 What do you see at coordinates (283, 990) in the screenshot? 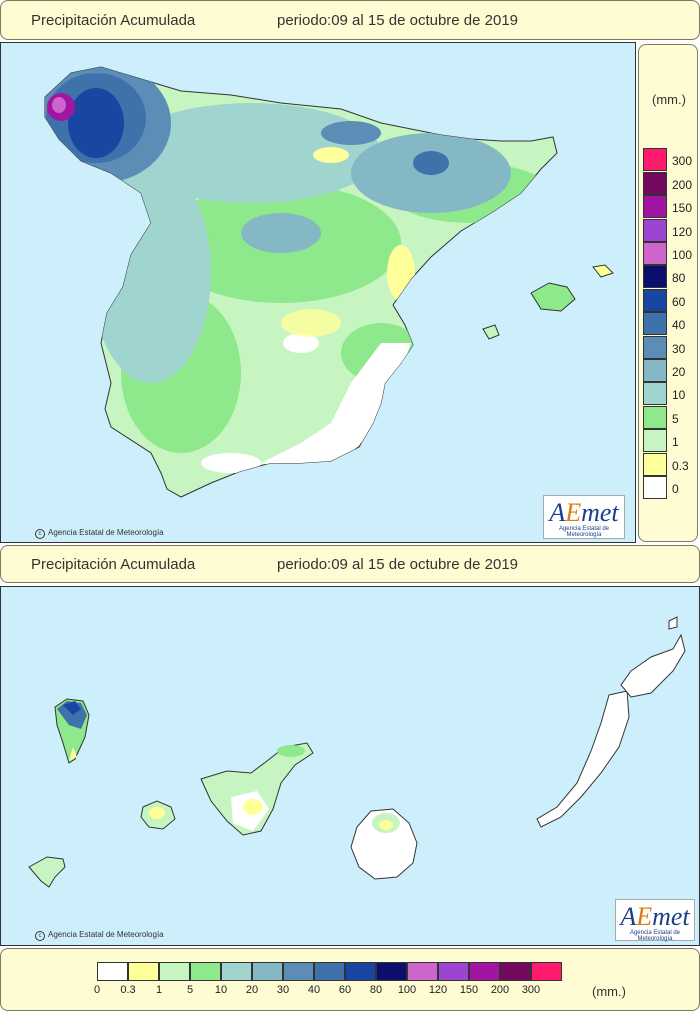
I see `legend-h-label-30: 30` at bounding box center [283, 990].